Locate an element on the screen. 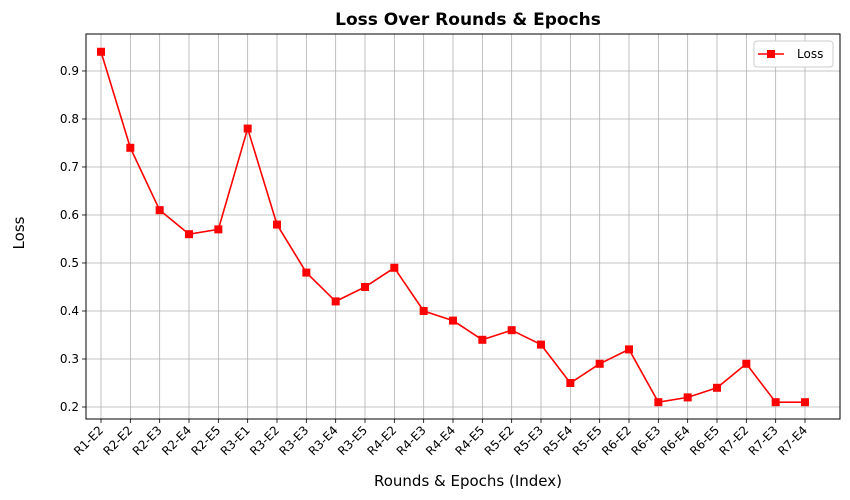  legend-label-loss: Loss is located at coordinates (810, 54).